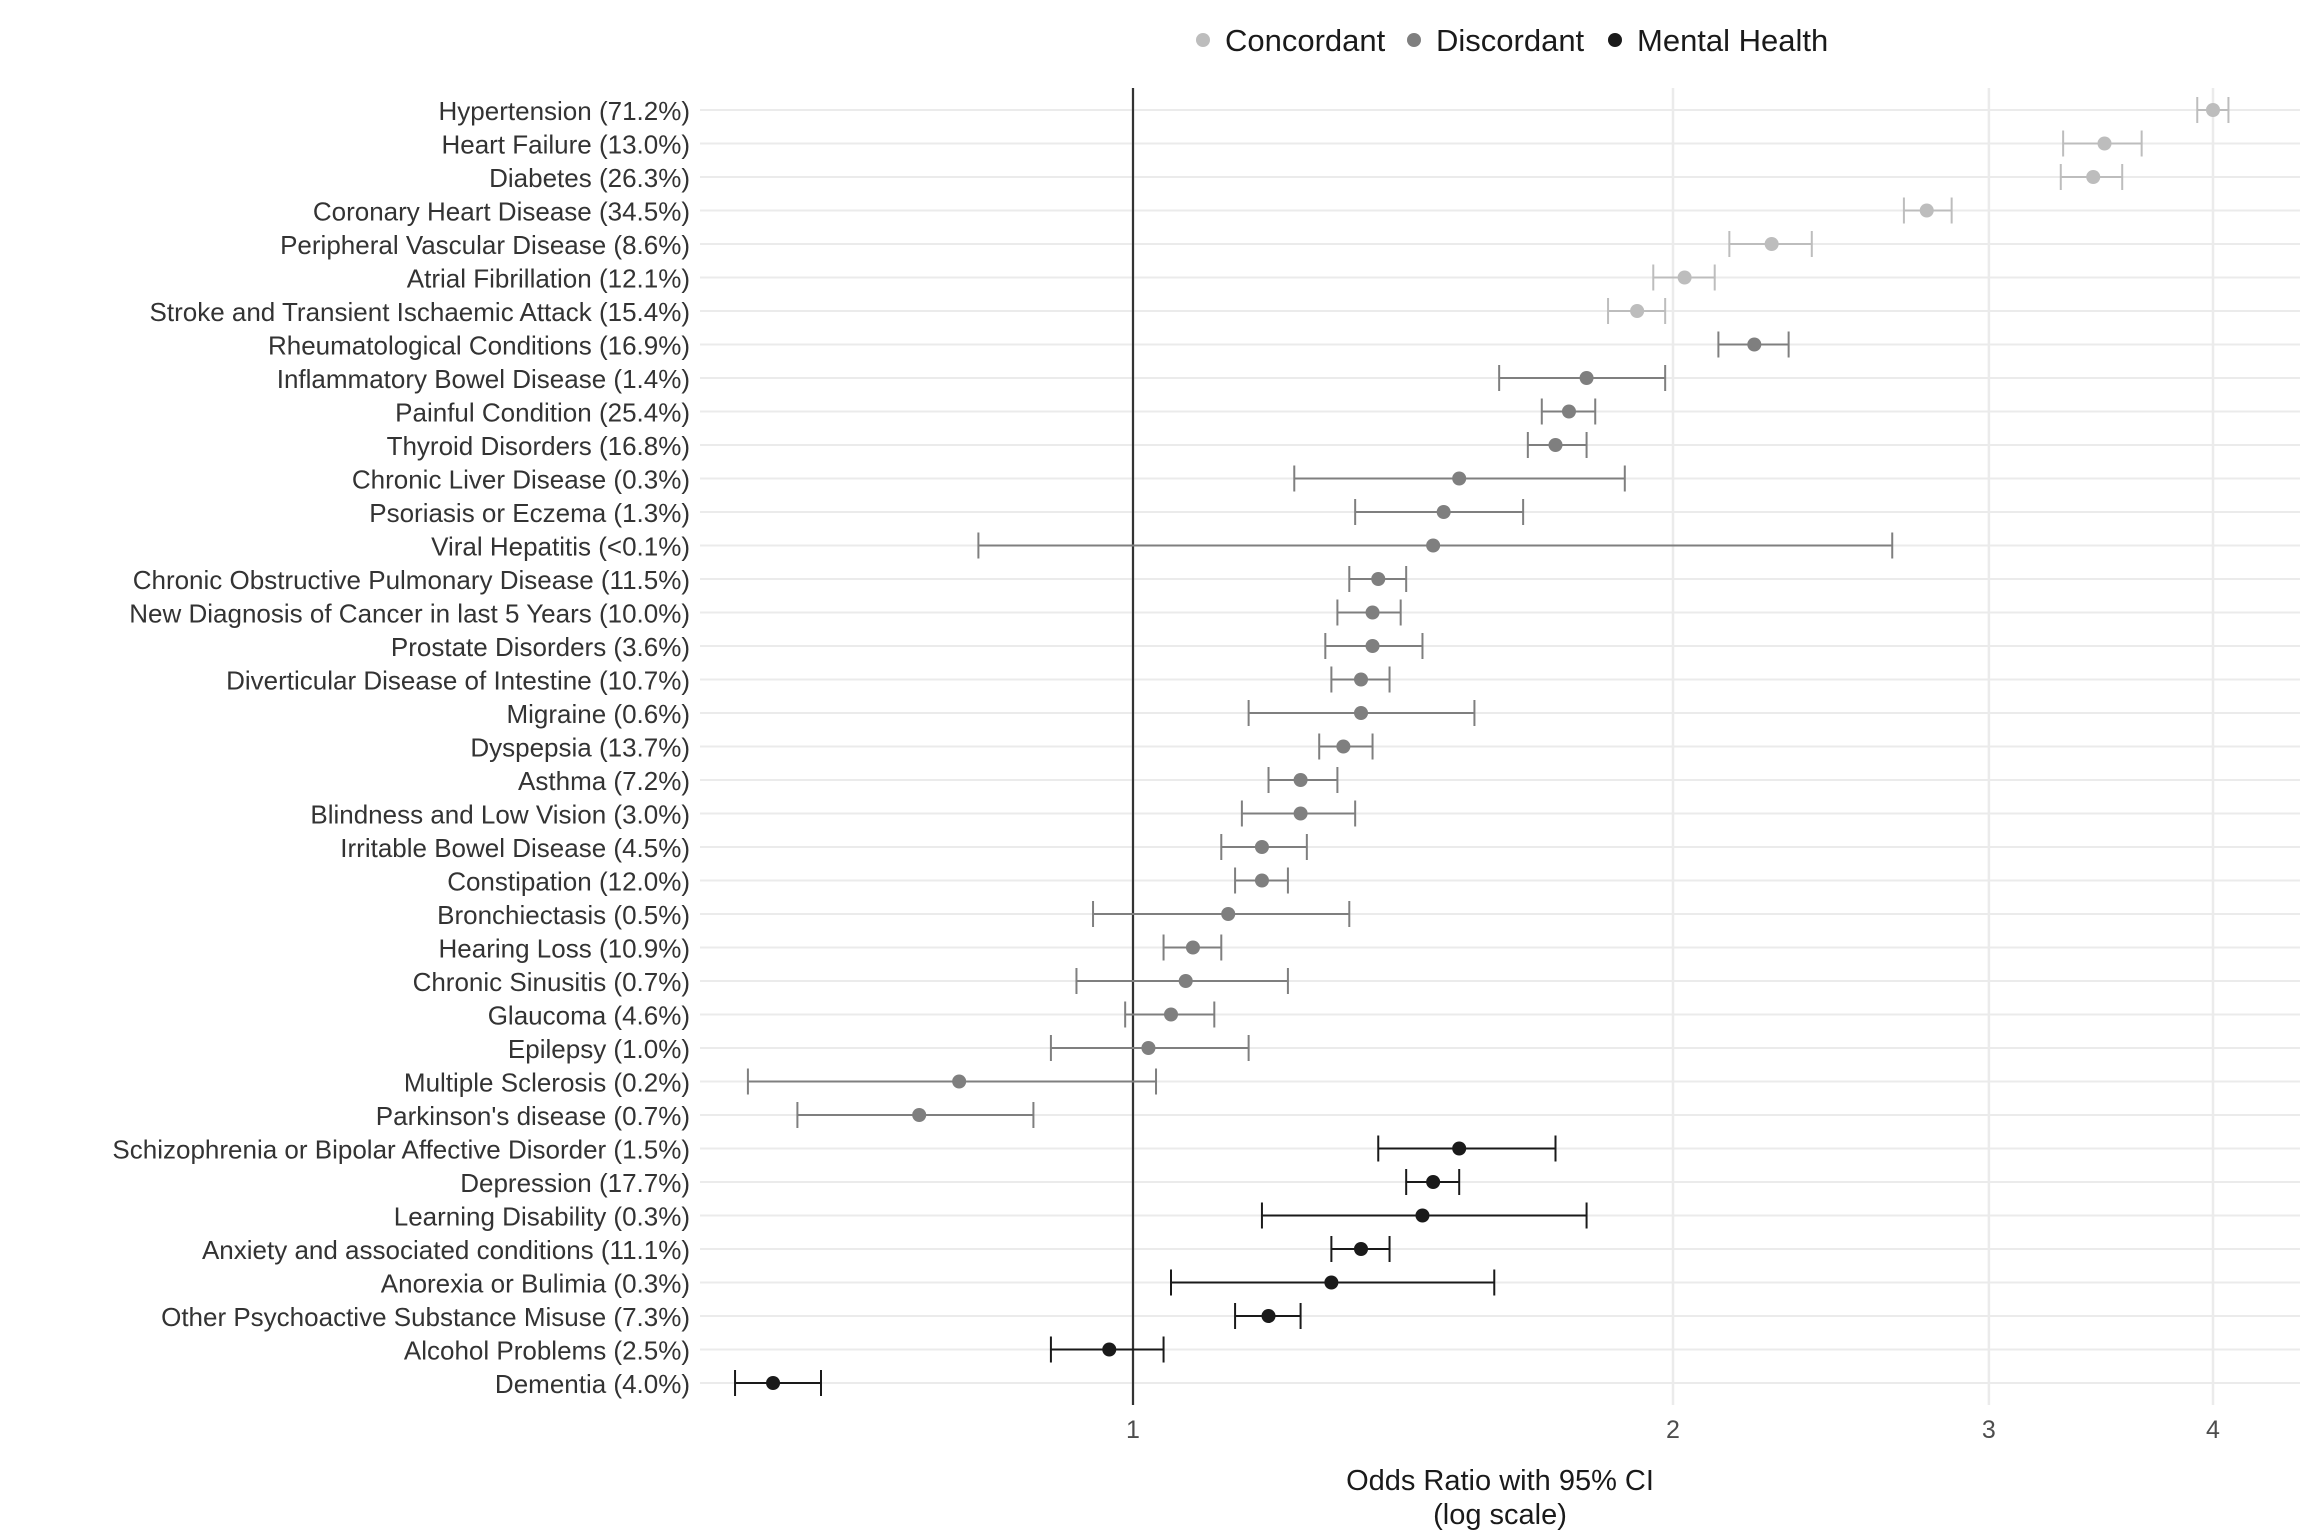 The width and height of the screenshot is (2304, 1536). Describe the element at coordinates (991, 1217) in the screenshot. I see `forest-row: Learning Disability (0.3%)` at that location.